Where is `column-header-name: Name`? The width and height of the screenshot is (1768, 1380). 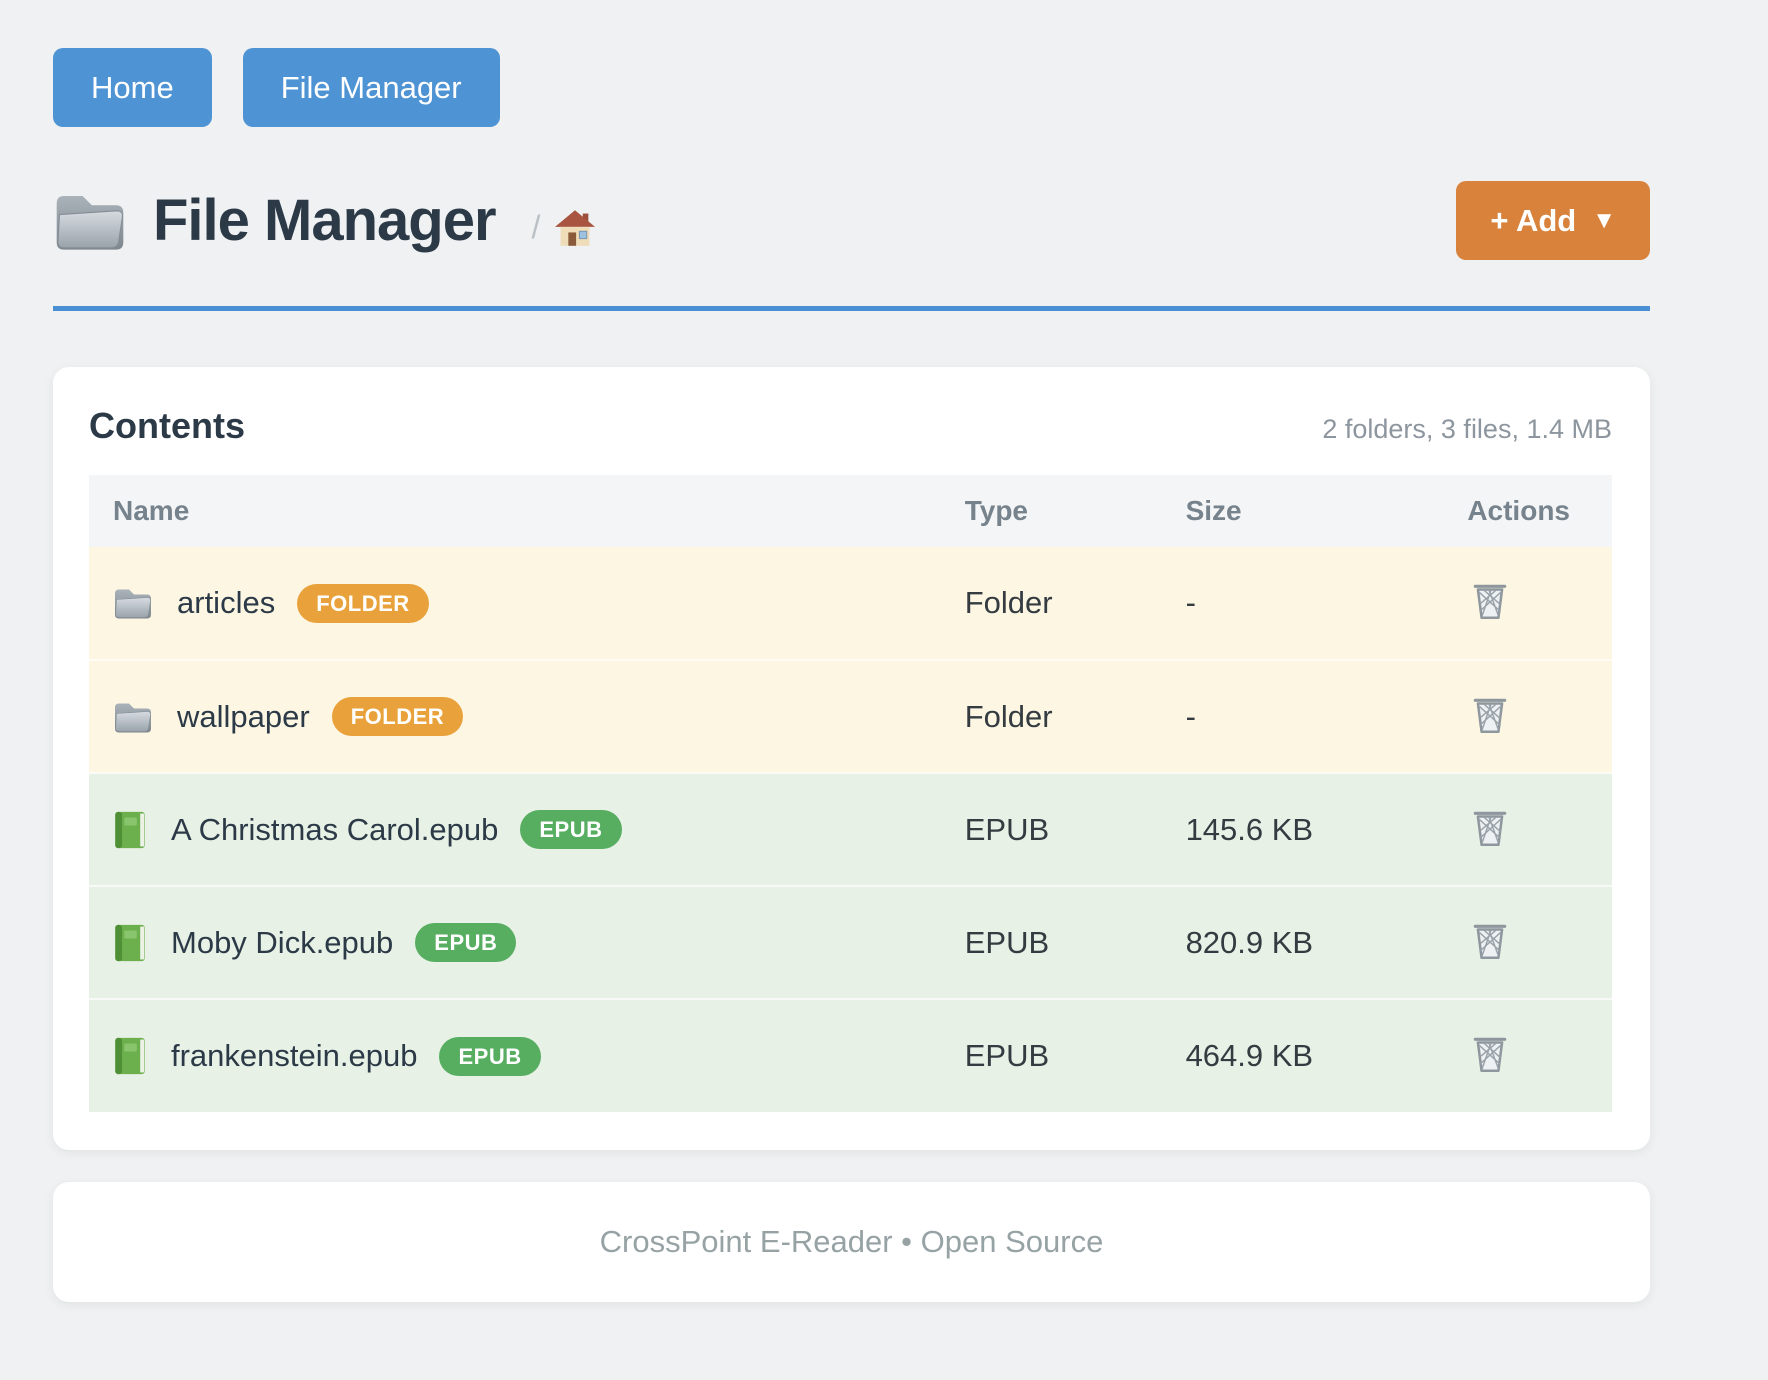
column-header-name: Name is located at coordinates (527, 511).